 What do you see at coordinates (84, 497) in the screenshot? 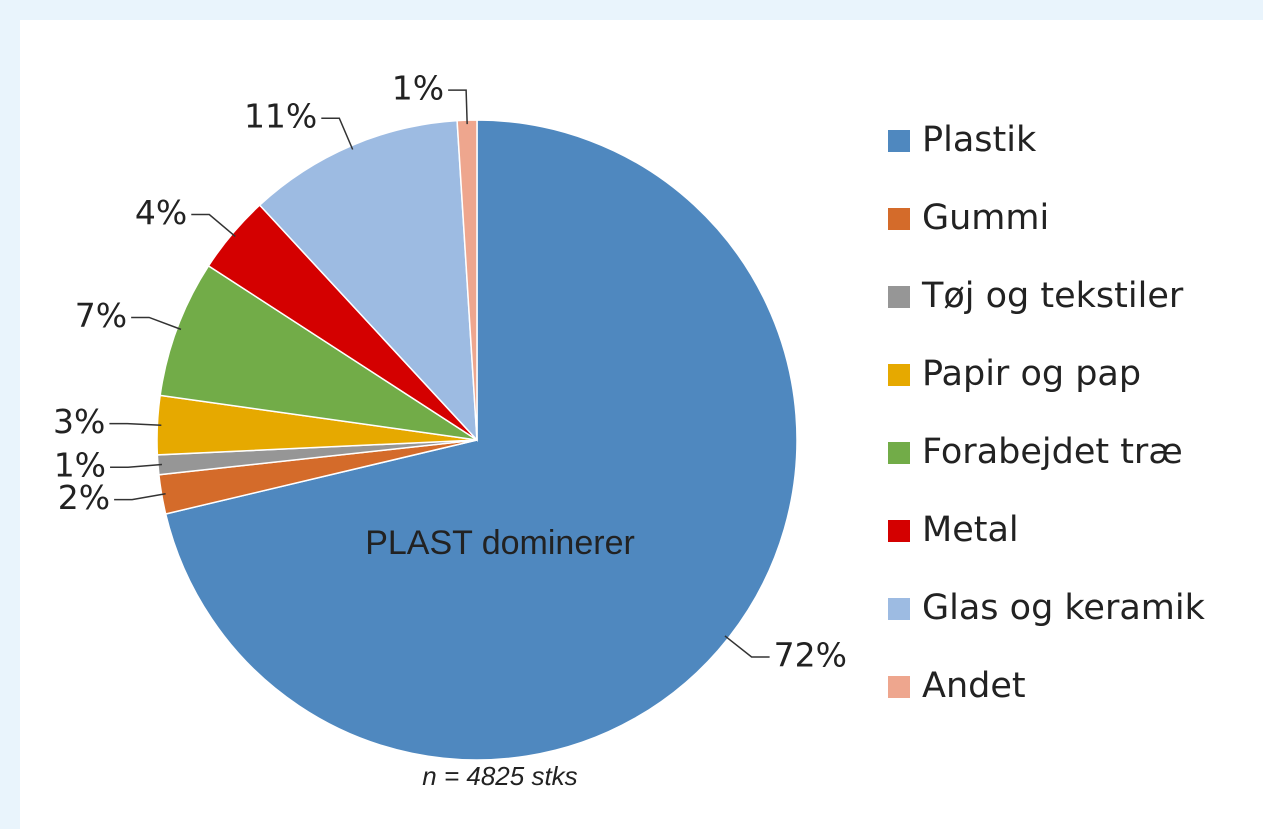
I see `data-label: 2%` at bounding box center [84, 497].